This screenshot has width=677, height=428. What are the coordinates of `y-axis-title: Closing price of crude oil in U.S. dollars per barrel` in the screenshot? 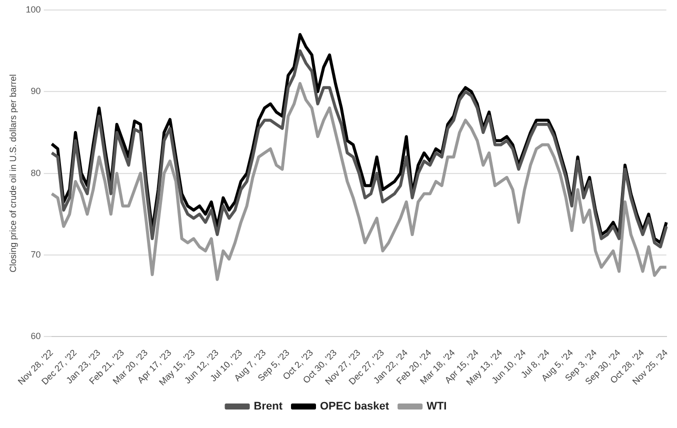 It's located at (13, 173).